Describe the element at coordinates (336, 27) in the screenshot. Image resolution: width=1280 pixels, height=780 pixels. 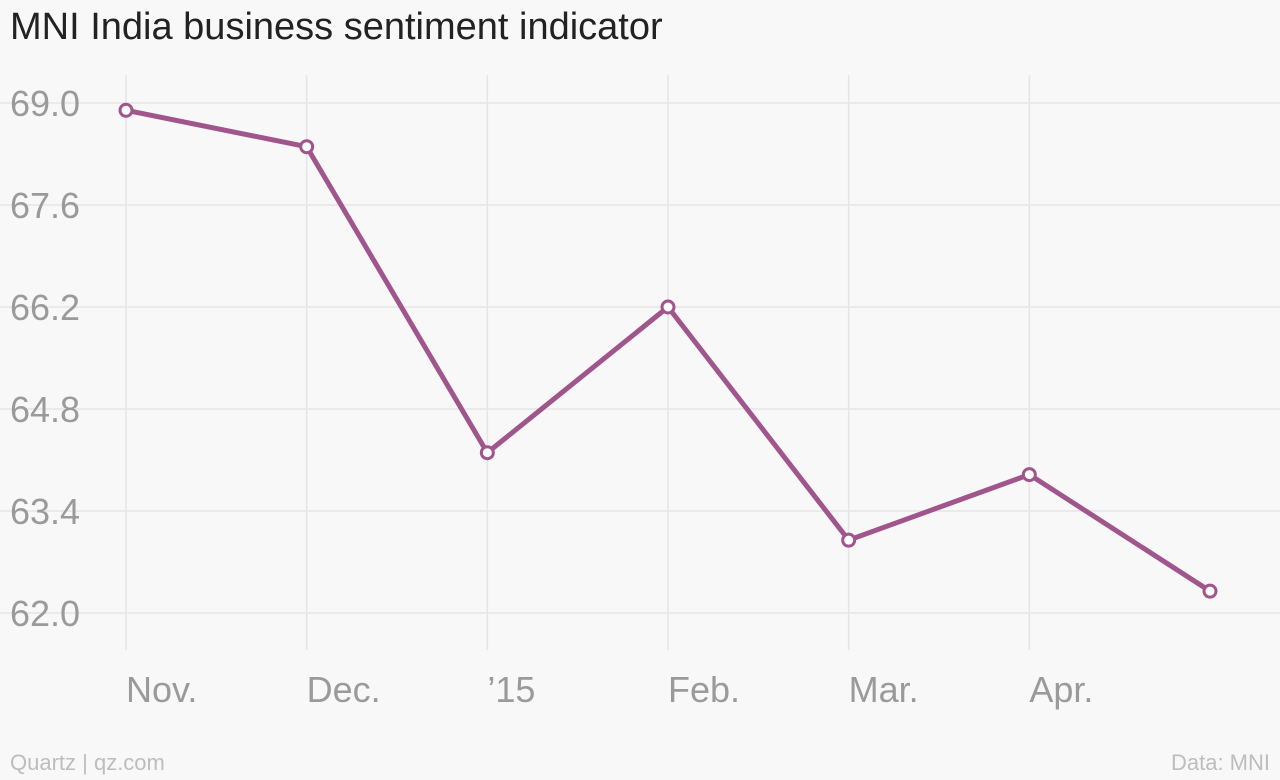
I see `chart-title: MNI India business sentiment indicator` at that location.